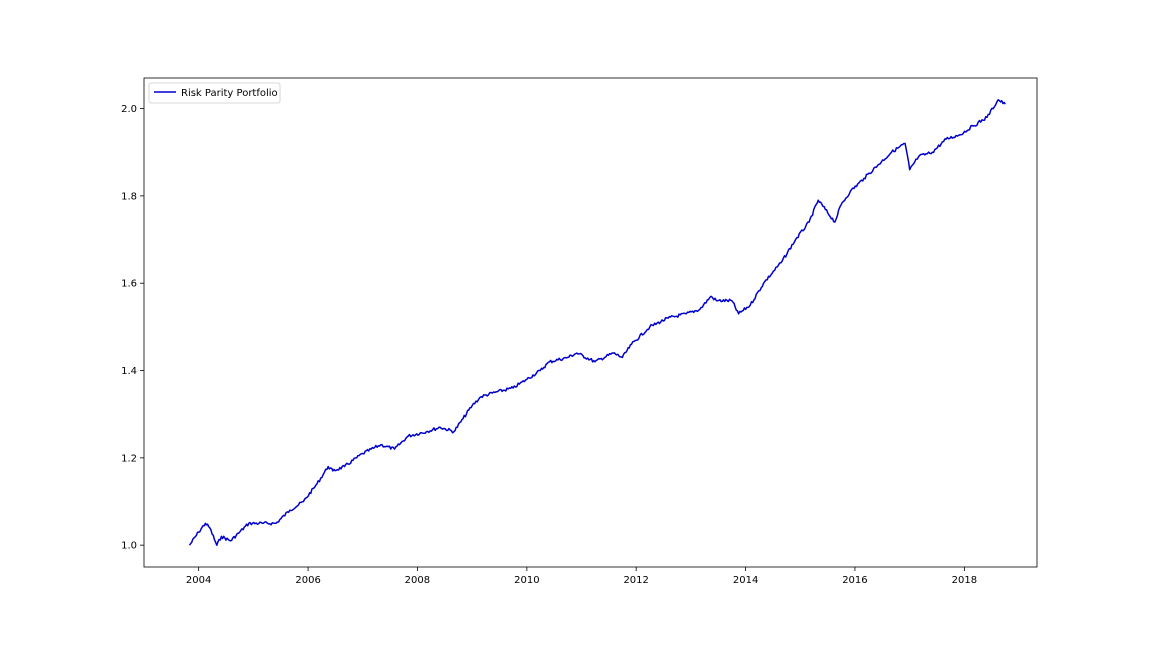 The height and width of the screenshot is (648, 1152). What do you see at coordinates (854, 580) in the screenshot?
I see `x-tick-label: 2016` at bounding box center [854, 580].